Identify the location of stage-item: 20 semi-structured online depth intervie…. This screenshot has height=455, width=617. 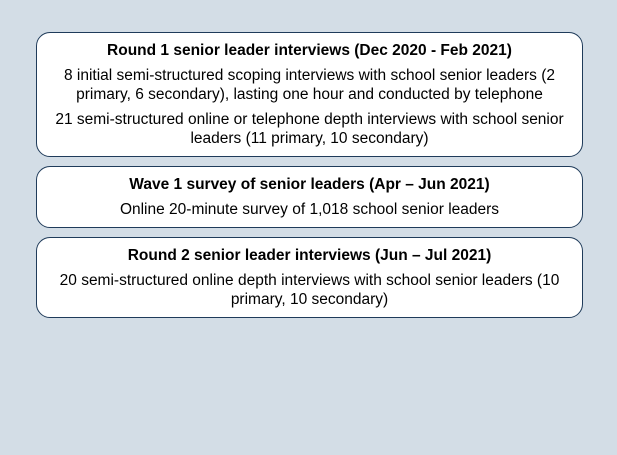
(309, 290).